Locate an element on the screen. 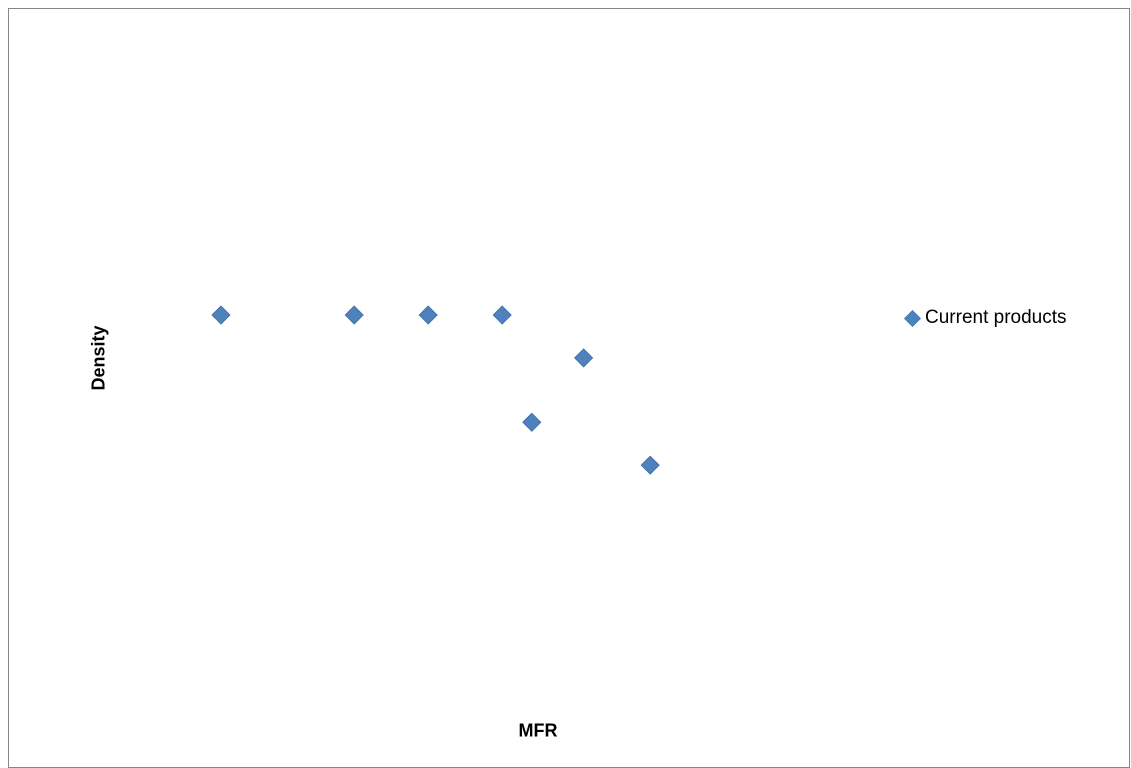 The width and height of the screenshot is (1131, 768). legend: Current products is located at coordinates (985, 318).